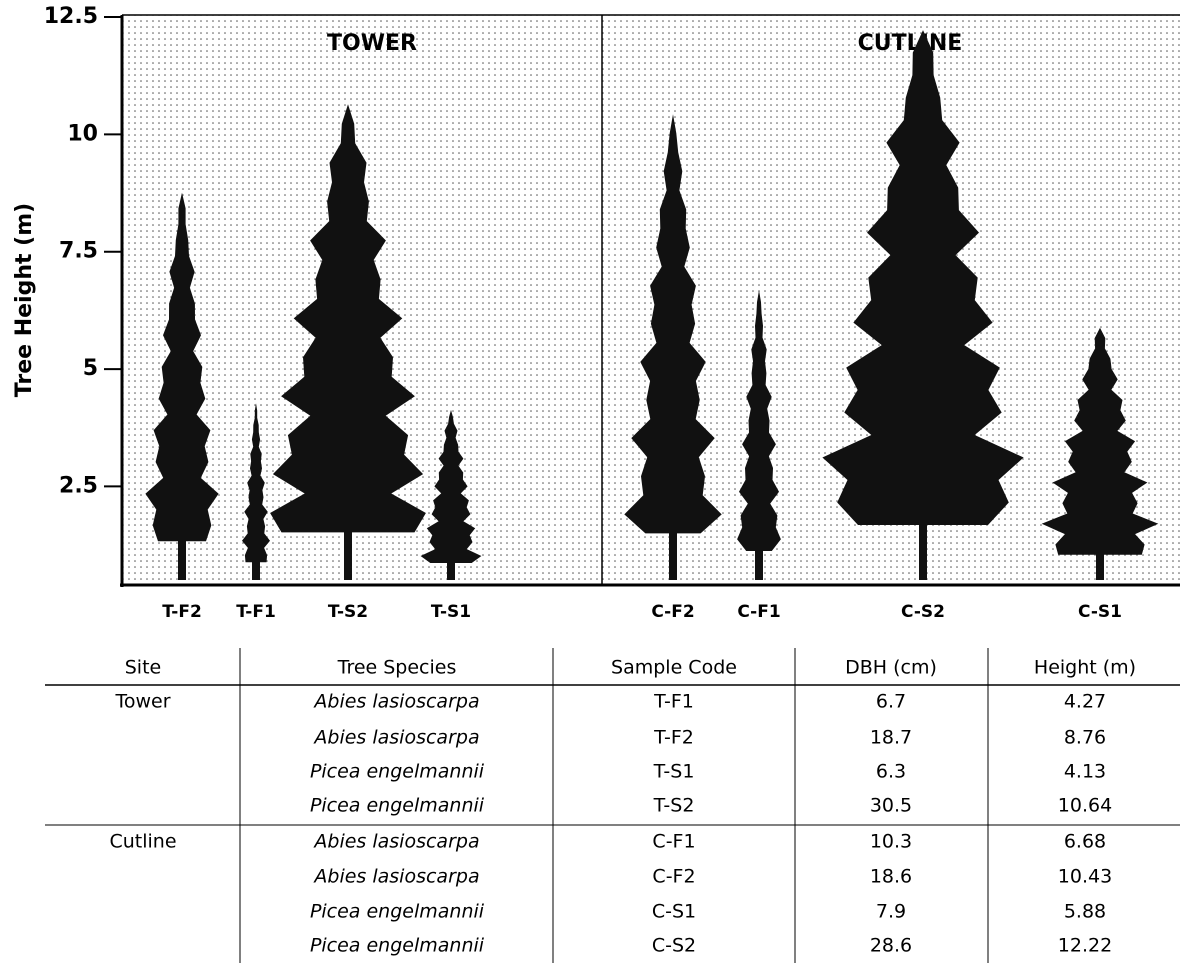 The image size is (1180, 963). I want to click on table-cell: 6.7, so click(891, 702).